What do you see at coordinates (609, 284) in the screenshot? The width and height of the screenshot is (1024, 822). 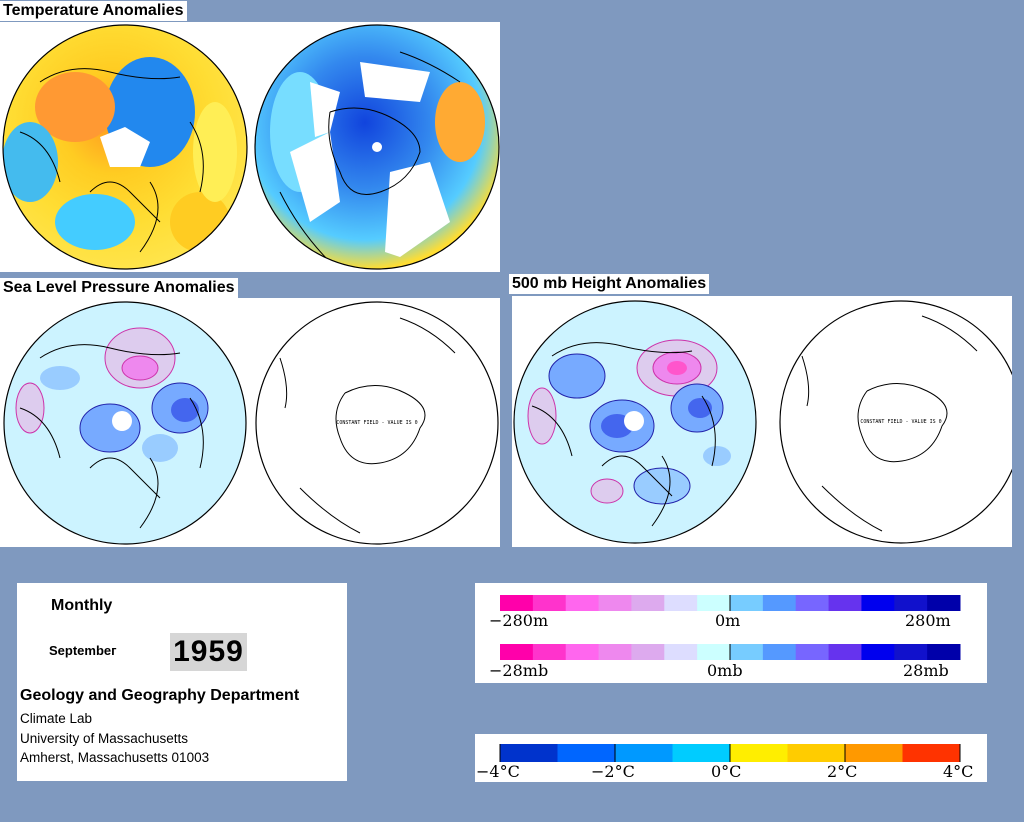 I see `h500-title: 500 mb Height Anomalies` at bounding box center [609, 284].